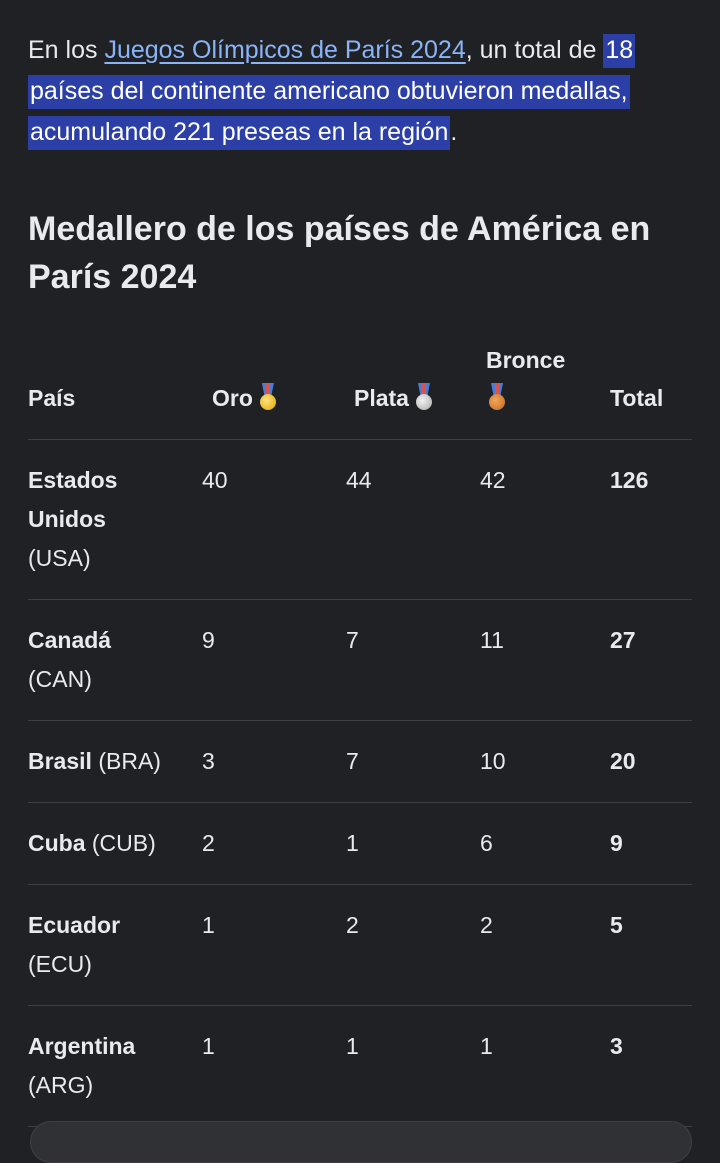  What do you see at coordinates (651, 660) in the screenshot?
I see `total-count: 27` at bounding box center [651, 660].